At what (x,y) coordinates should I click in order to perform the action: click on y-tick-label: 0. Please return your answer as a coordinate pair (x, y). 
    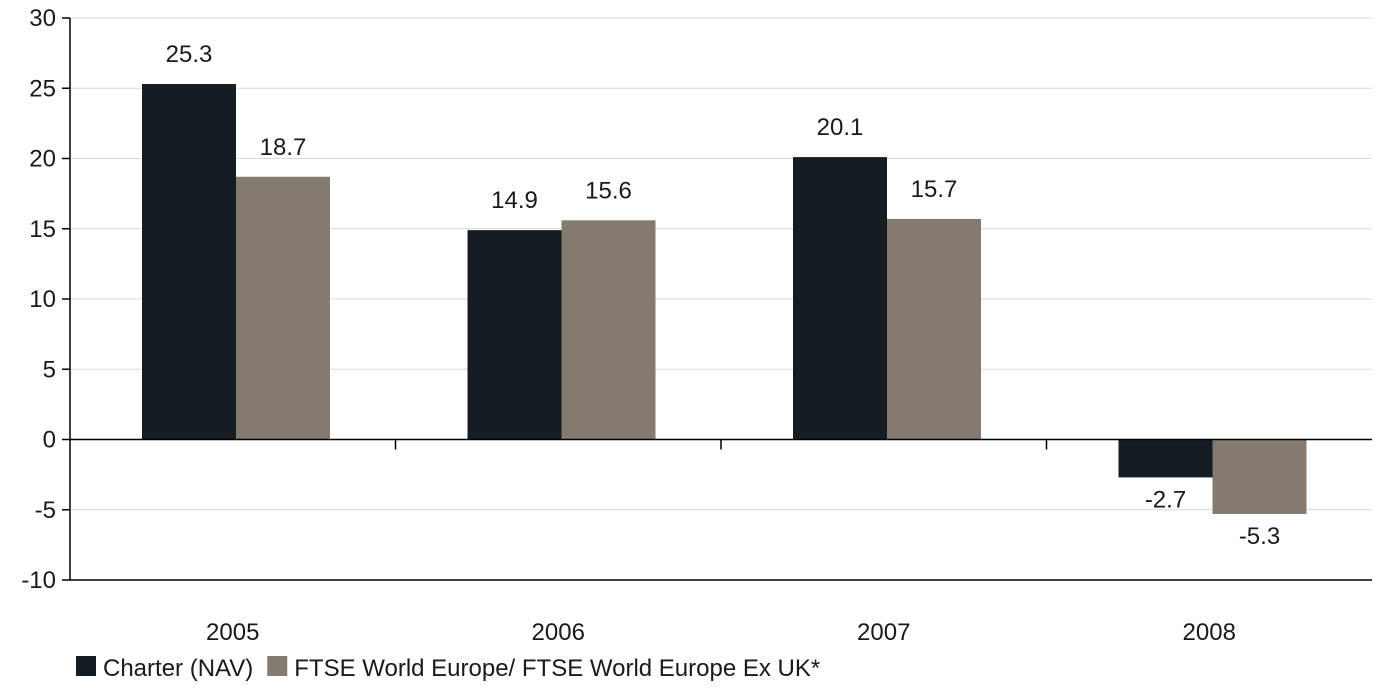
    Looking at the image, I should click on (49, 440).